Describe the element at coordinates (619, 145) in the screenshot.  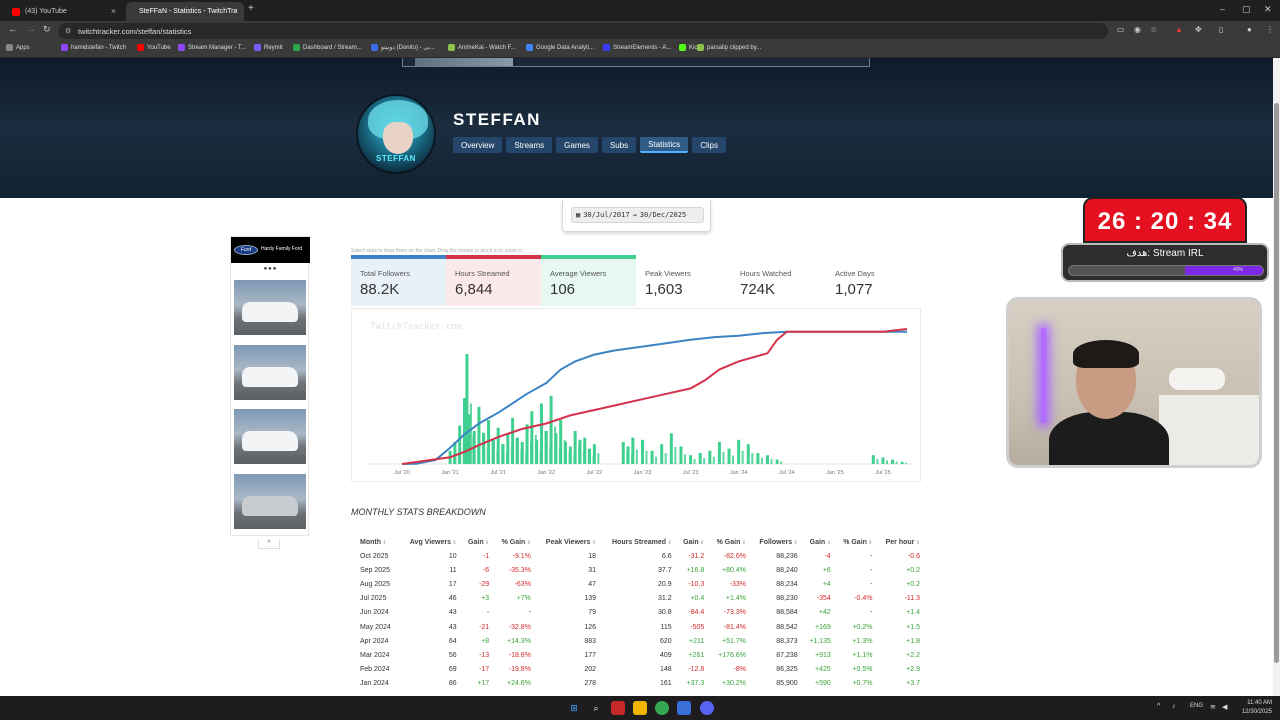
I see `channel-tab-subs: Subs` at that location.